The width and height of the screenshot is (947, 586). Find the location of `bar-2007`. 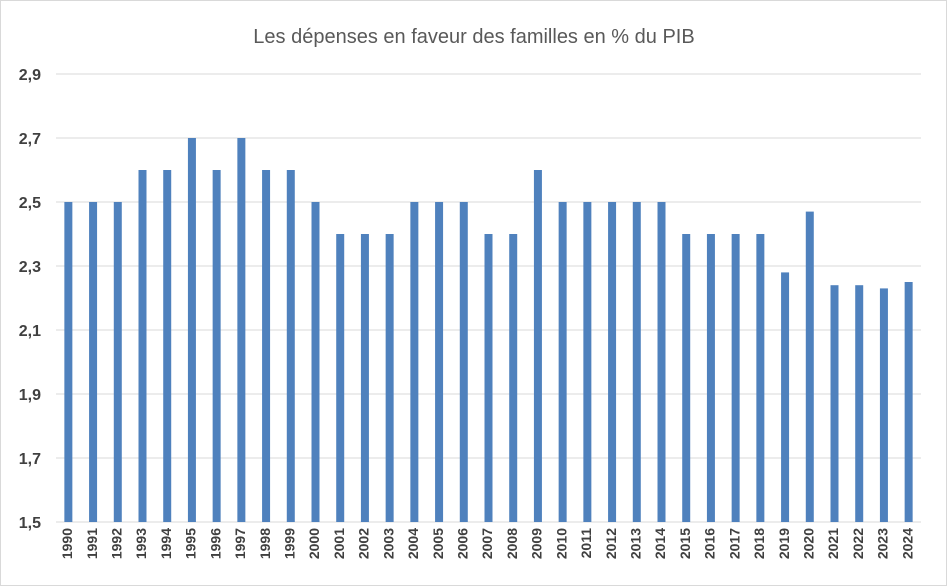

bar-2007 is located at coordinates (488, 378).